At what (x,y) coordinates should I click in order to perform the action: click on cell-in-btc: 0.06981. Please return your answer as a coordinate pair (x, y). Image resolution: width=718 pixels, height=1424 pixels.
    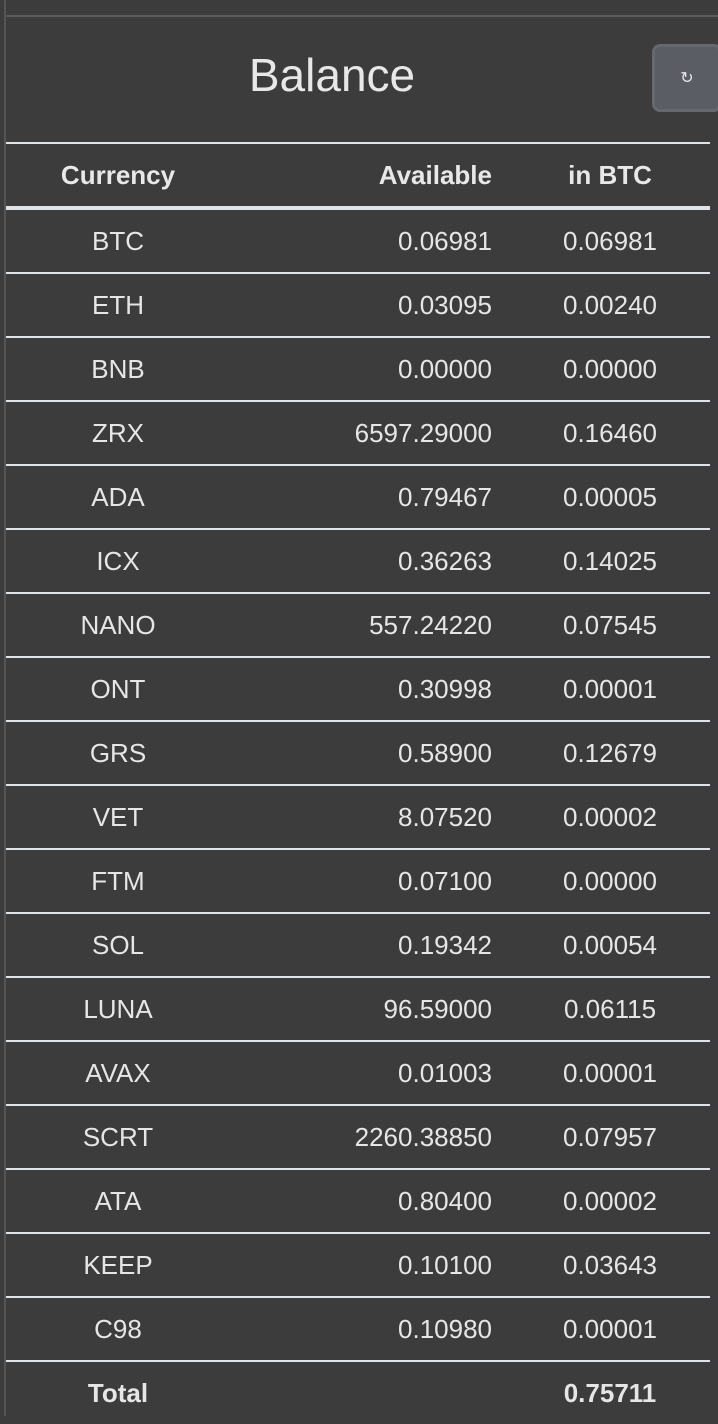
    Looking at the image, I should click on (610, 240).